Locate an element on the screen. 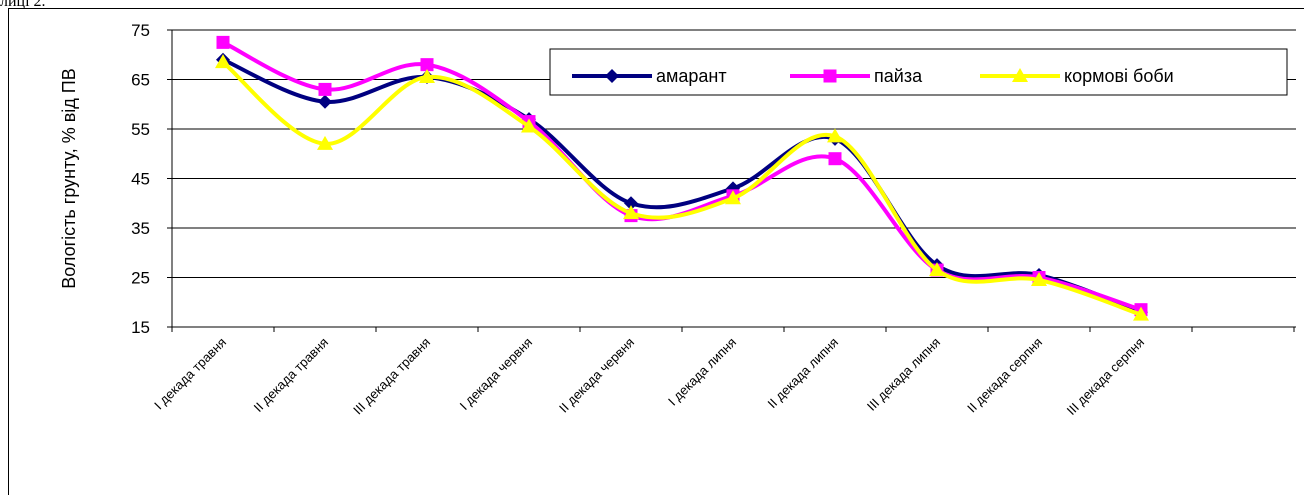 The image size is (1304, 495). x-tick-label: II декада серпня is located at coordinates (1004, 375).